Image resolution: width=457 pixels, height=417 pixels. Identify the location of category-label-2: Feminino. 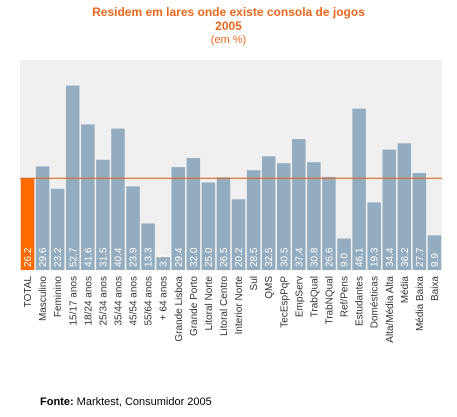
(58, 297).